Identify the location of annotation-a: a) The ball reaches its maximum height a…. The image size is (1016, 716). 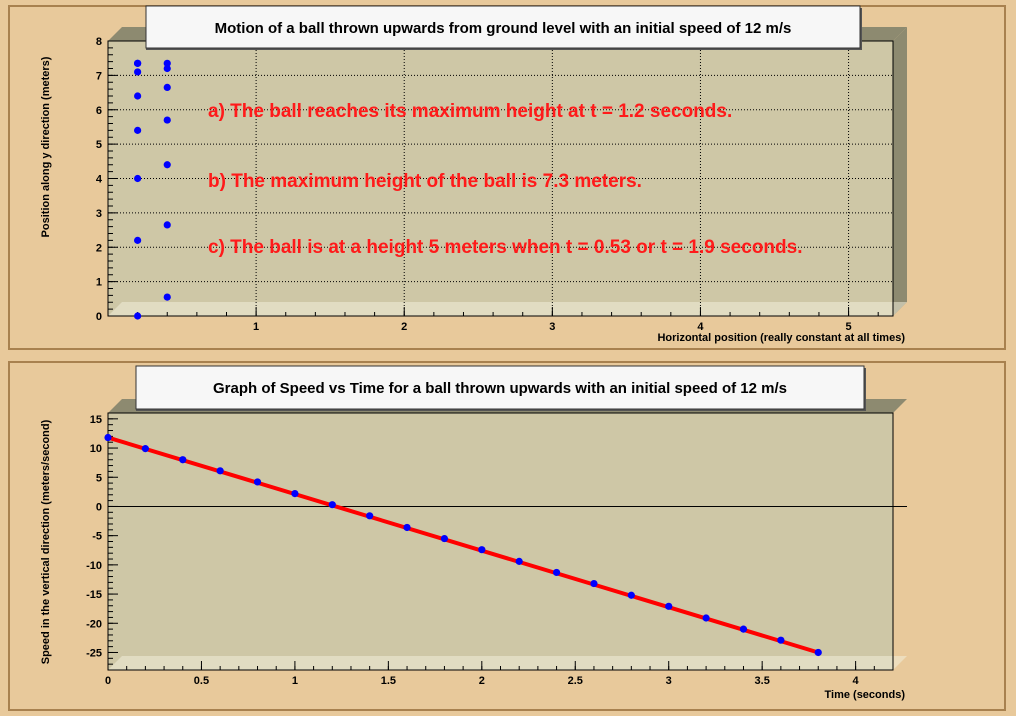
(470, 111).